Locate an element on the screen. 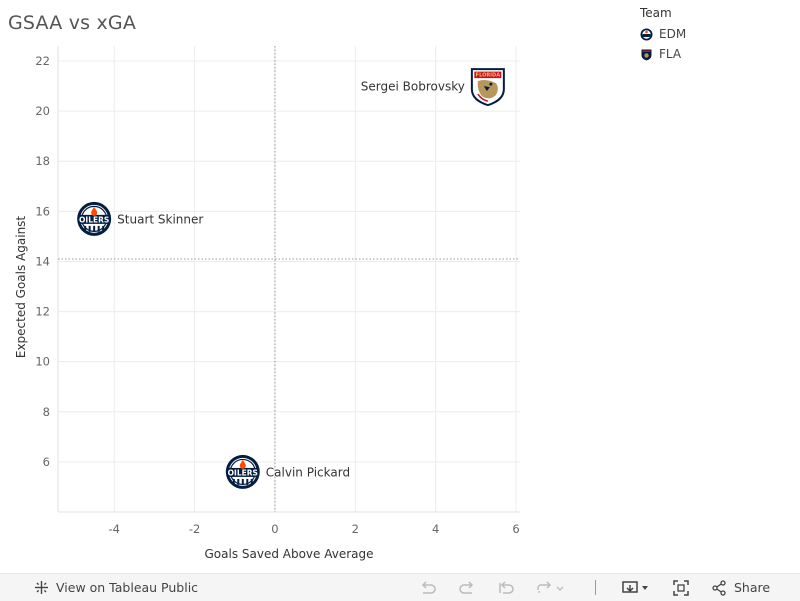 This screenshot has height=601, width=800. revert-icon is located at coordinates (506, 587).